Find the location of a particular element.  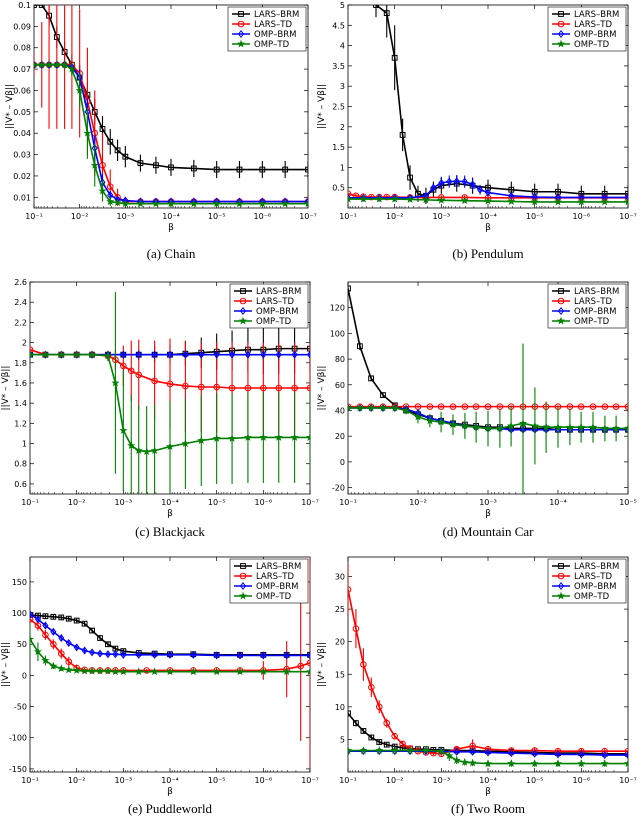

y-tick-label: 0.04 is located at coordinates (22, 133).